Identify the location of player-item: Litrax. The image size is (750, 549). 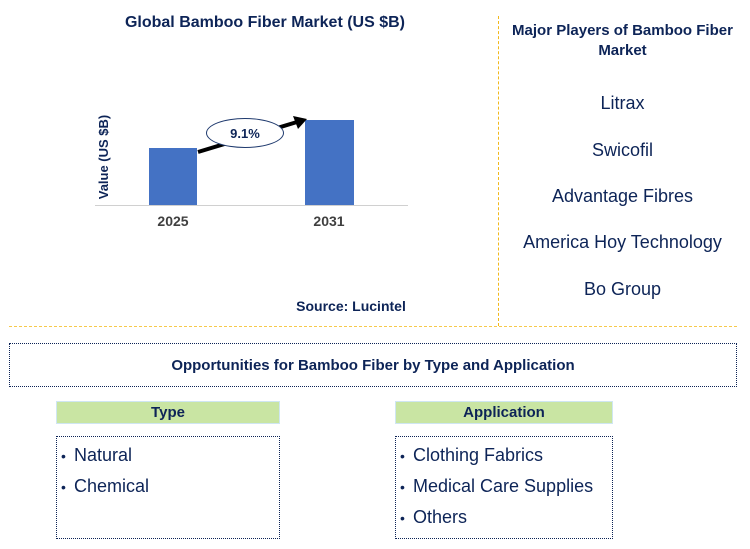
(622, 103).